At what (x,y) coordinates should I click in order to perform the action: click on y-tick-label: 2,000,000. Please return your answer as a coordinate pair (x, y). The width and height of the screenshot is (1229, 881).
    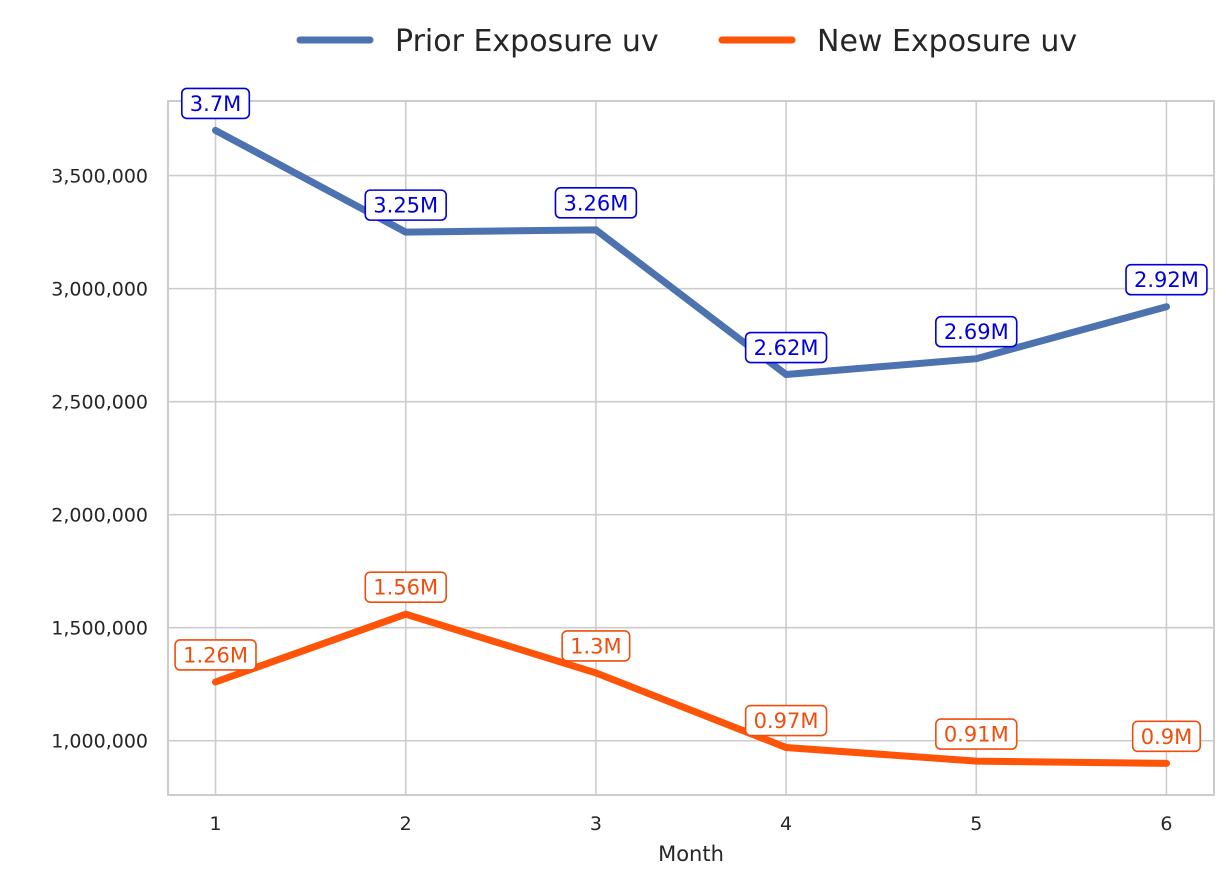
    Looking at the image, I should click on (99, 516).